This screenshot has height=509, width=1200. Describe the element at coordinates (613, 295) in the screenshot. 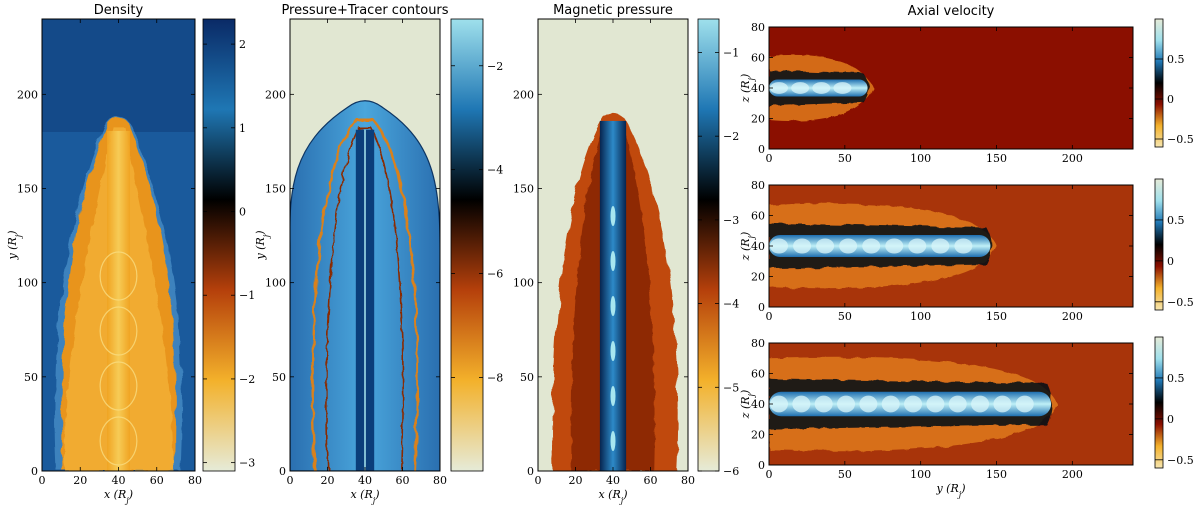

I see `jet-magnetic-core` at that location.